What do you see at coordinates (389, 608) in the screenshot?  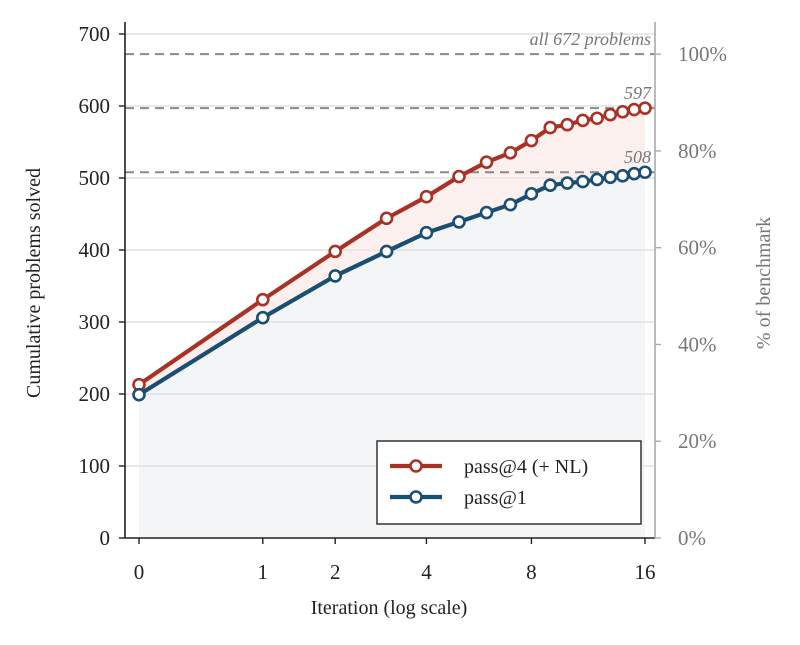 I see `x-axis-label: Iteration (log scale)` at bounding box center [389, 608].